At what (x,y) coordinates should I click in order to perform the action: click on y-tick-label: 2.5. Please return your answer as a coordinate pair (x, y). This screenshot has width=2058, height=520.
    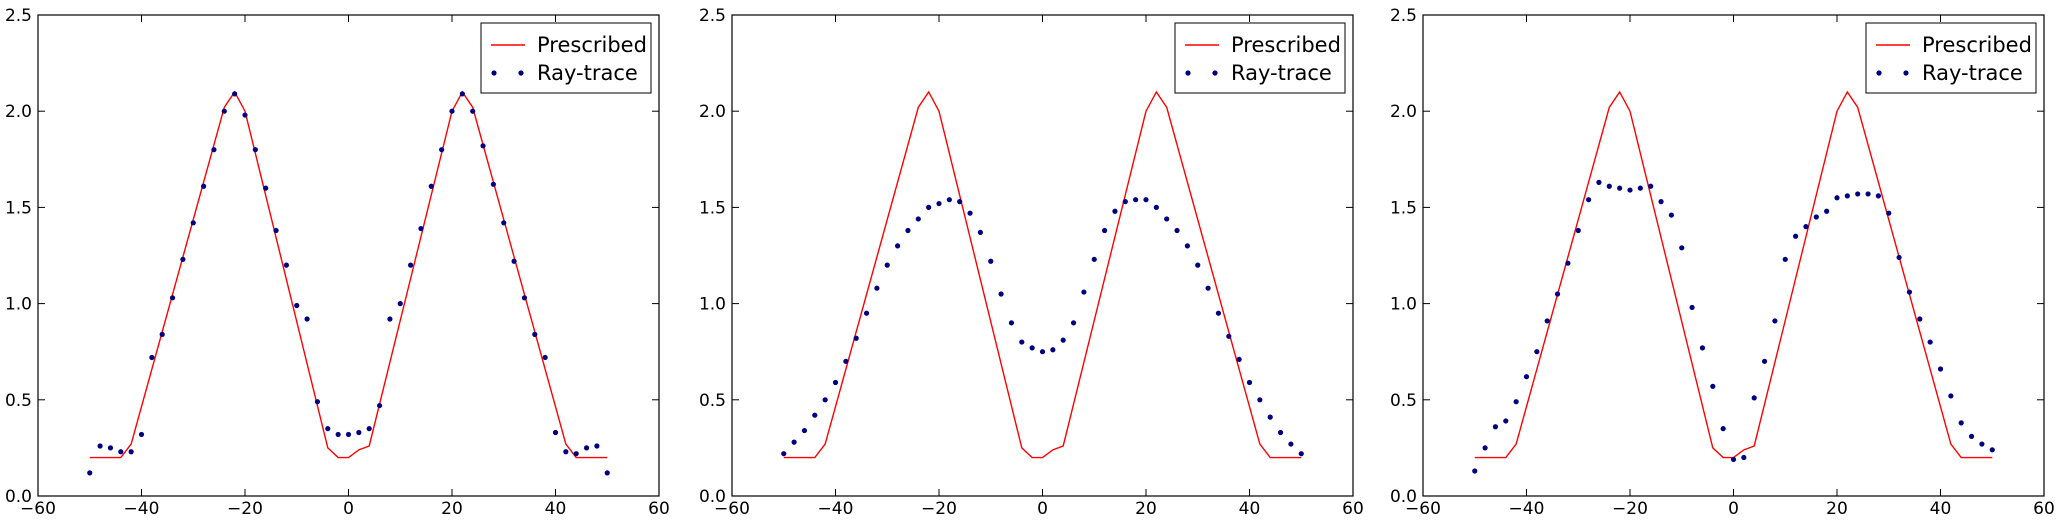
    Looking at the image, I should click on (1403, 16).